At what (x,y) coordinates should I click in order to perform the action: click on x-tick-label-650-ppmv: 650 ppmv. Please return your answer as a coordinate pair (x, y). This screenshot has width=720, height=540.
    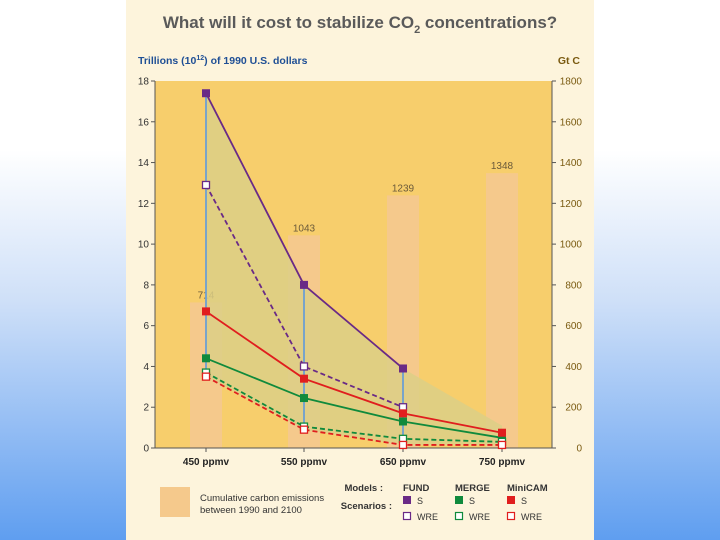
    Looking at the image, I should click on (403, 462).